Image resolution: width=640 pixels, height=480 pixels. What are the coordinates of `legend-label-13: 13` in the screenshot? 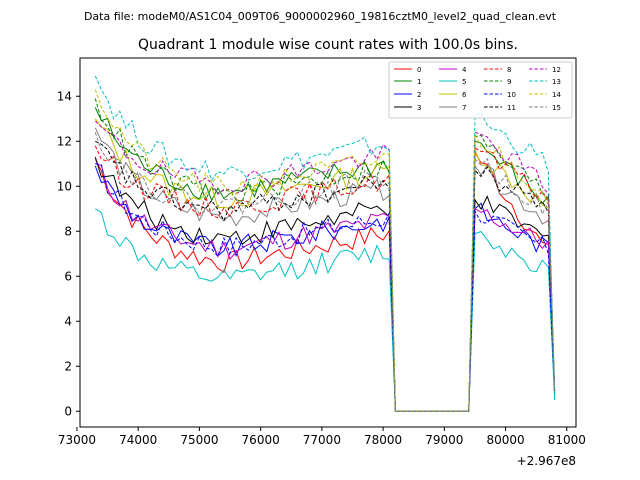 It's located at (556, 82).